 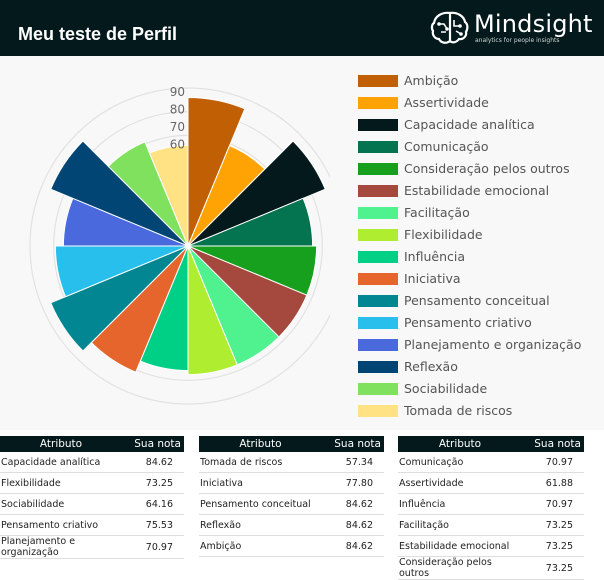 What do you see at coordinates (177, 92) in the screenshot?
I see `radial-tick-label: 90` at bounding box center [177, 92].